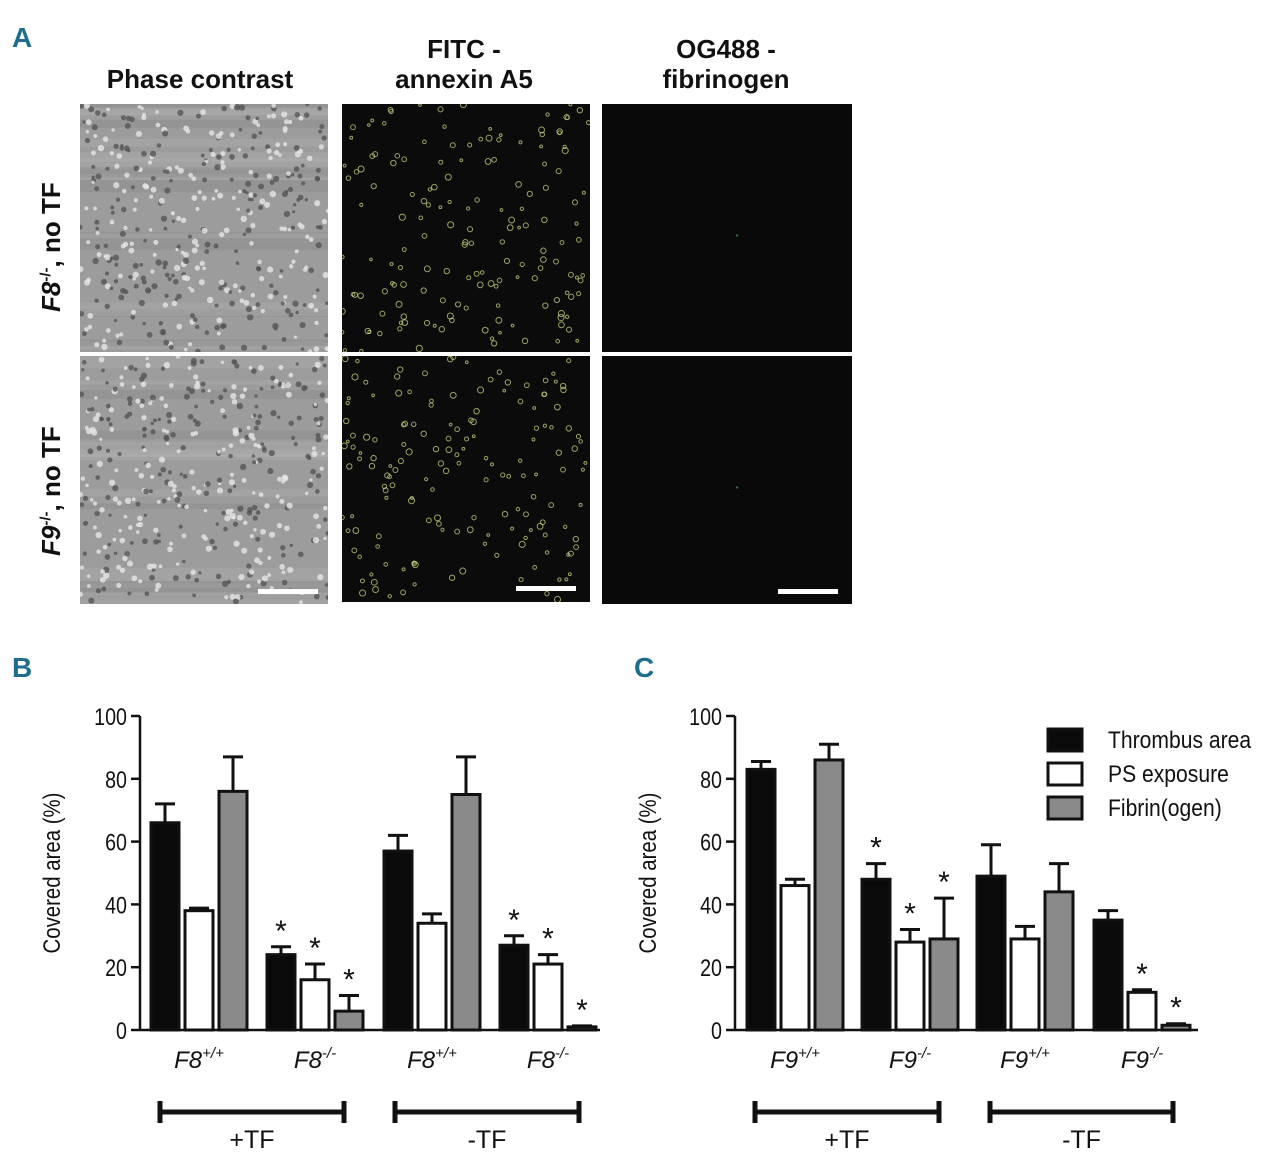  What do you see at coordinates (200, 79) in the screenshot?
I see `column-heading-phase-contrast: Phase contrast` at bounding box center [200, 79].